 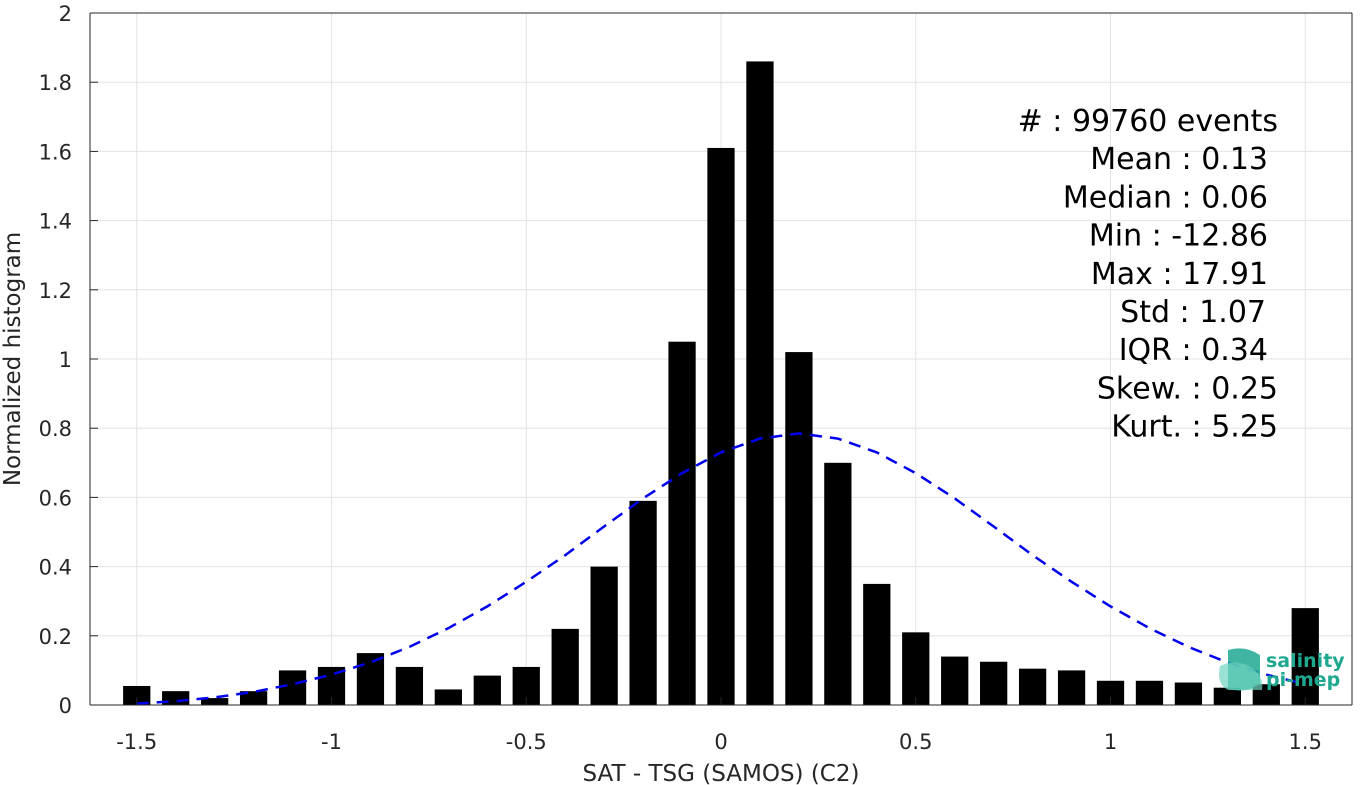 I want to click on y-tick-label-0: 0, so click(x=65, y=706).